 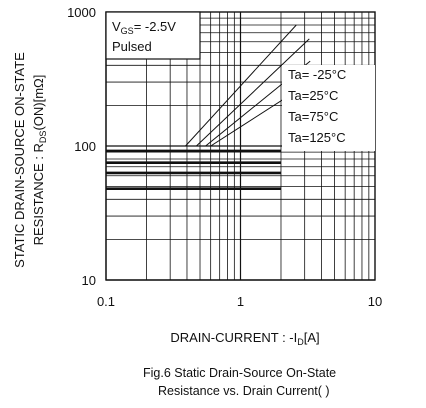 I want to click on legend-entry: Ta=25°C, so click(x=313, y=95).